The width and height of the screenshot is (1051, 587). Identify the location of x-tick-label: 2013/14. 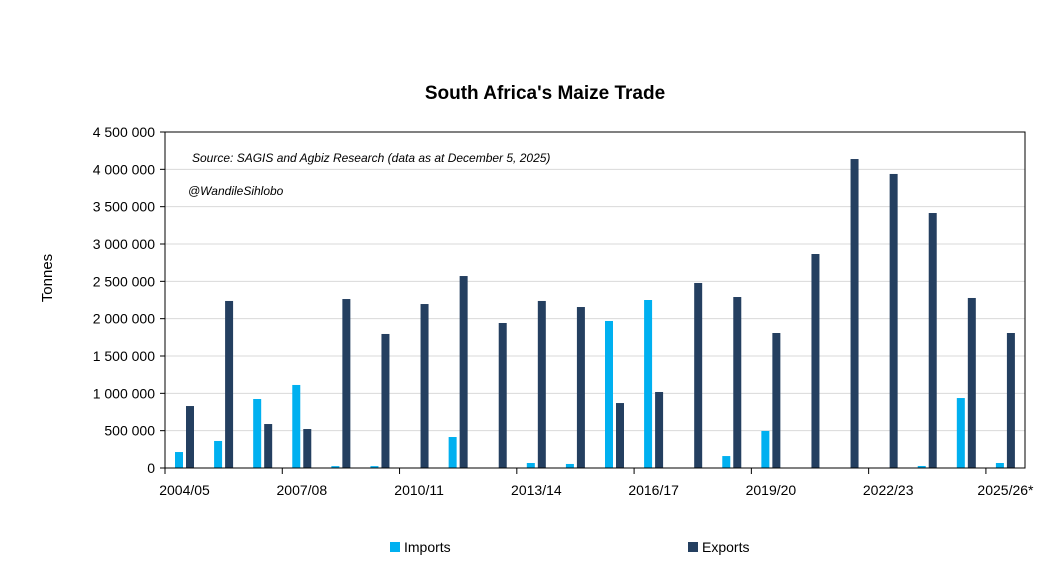
(536, 490).